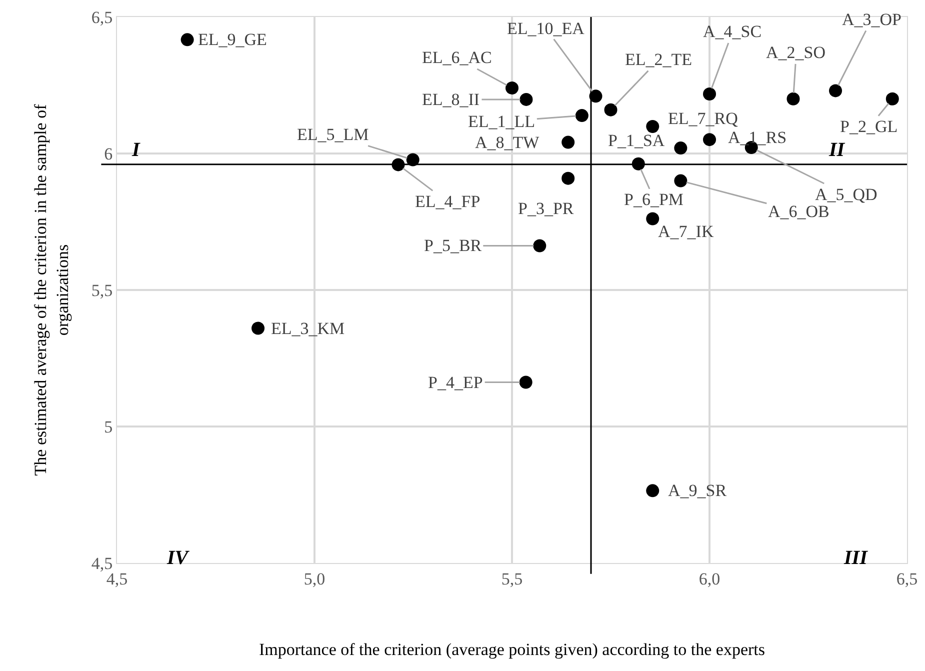 The image size is (925, 671). Describe the element at coordinates (637, 140) in the screenshot. I see `annotation: P_1_SA` at that location.